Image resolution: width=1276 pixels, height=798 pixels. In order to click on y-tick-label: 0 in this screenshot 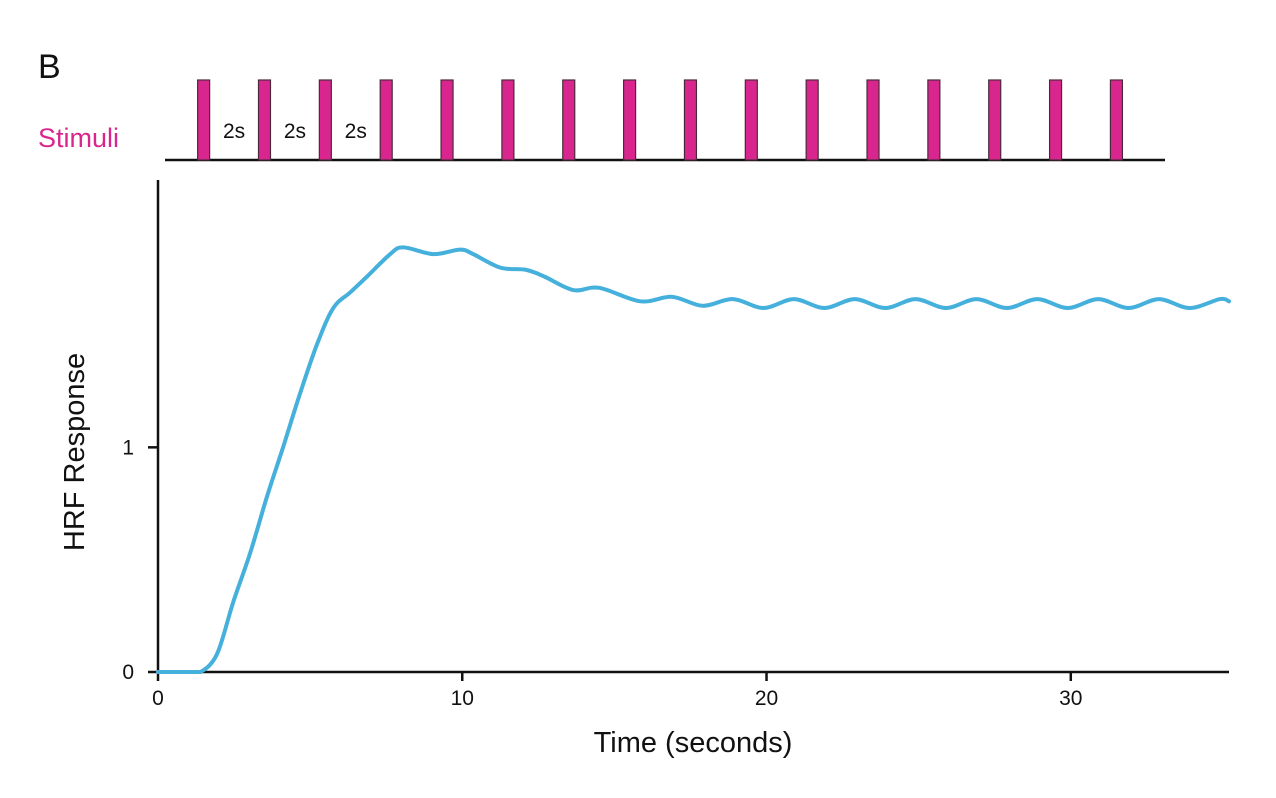, I will do `click(128, 672)`.